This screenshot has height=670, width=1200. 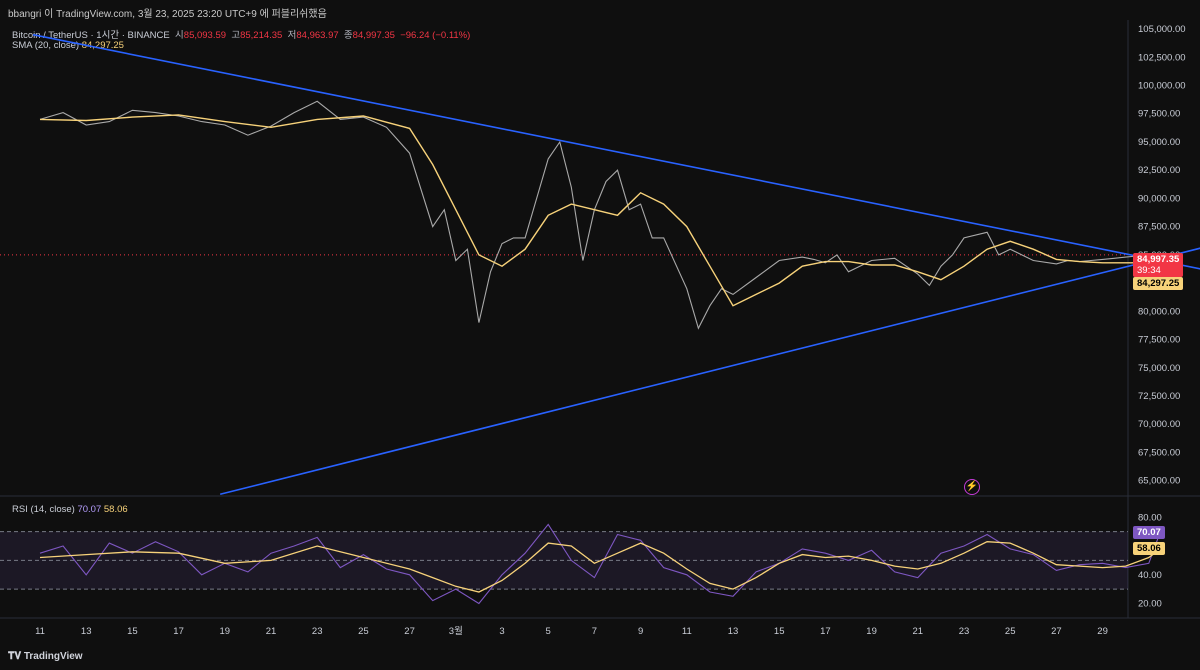 What do you see at coordinates (501, 631) in the screenshot?
I see `time-tick-label: 3` at bounding box center [501, 631].